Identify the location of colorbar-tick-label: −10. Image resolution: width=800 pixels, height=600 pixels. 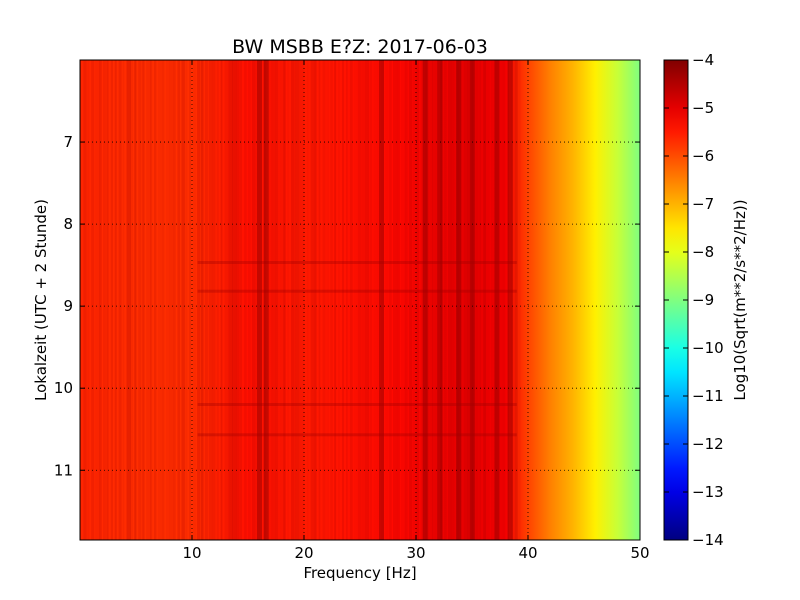
(708, 348).